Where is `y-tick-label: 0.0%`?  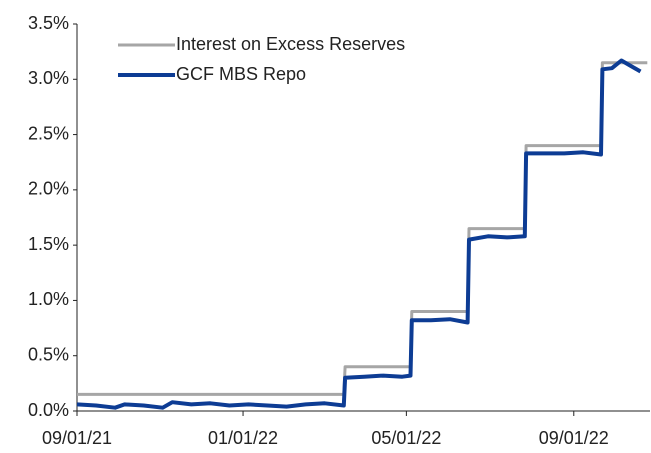 y-tick-label: 0.0% is located at coordinates (48, 410).